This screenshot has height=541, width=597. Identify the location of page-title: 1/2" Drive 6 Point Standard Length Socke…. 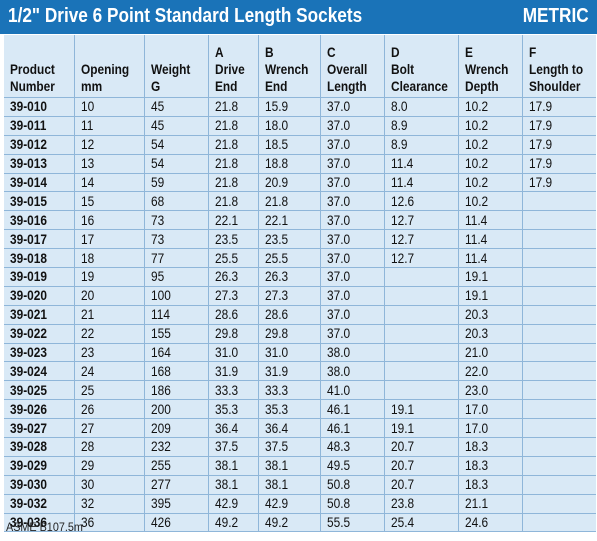
(185, 16).